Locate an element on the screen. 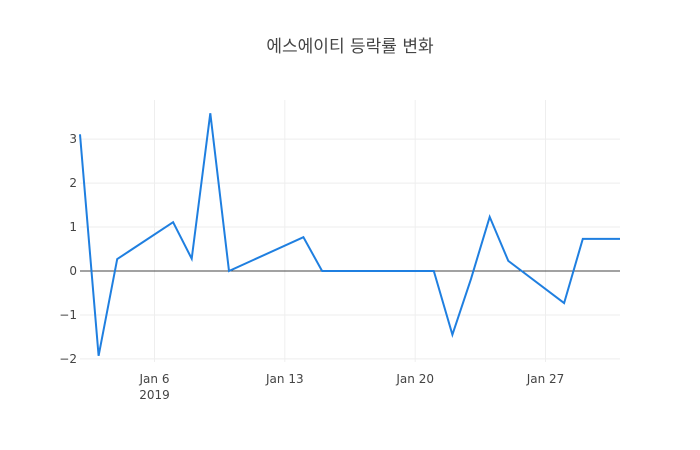 The image size is (700, 450). x-tick-label: Jan 6 is located at coordinates (154, 379).